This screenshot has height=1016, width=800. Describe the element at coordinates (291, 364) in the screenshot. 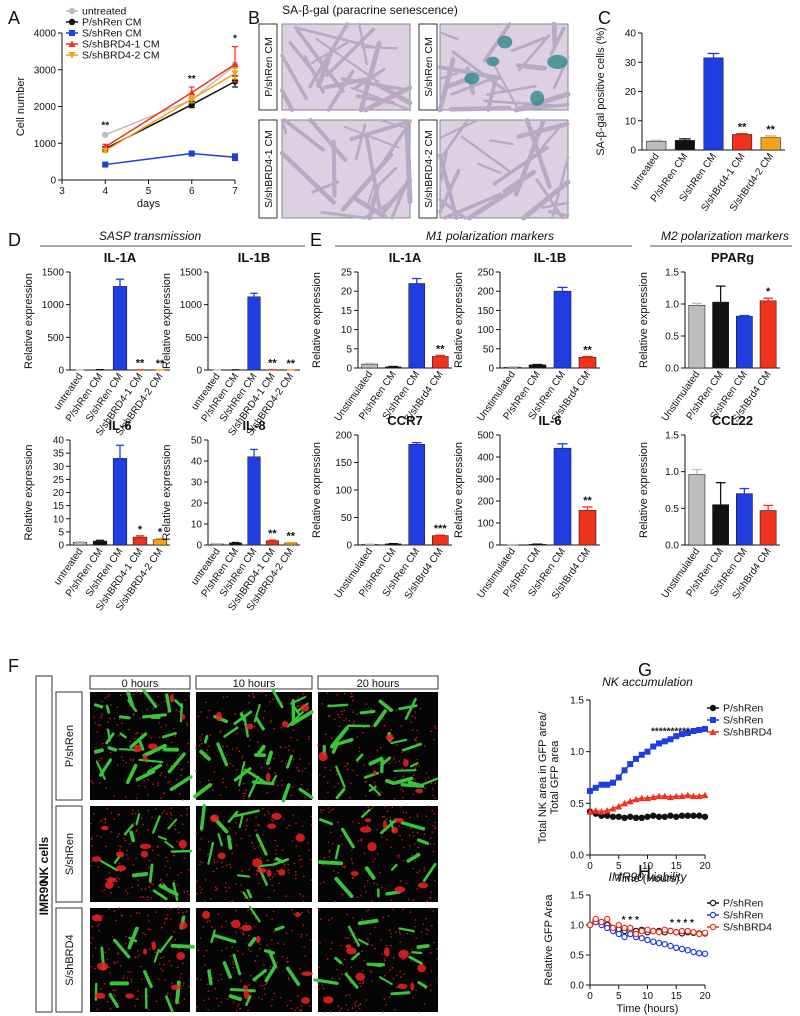

I see `significance-label: **` at that location.